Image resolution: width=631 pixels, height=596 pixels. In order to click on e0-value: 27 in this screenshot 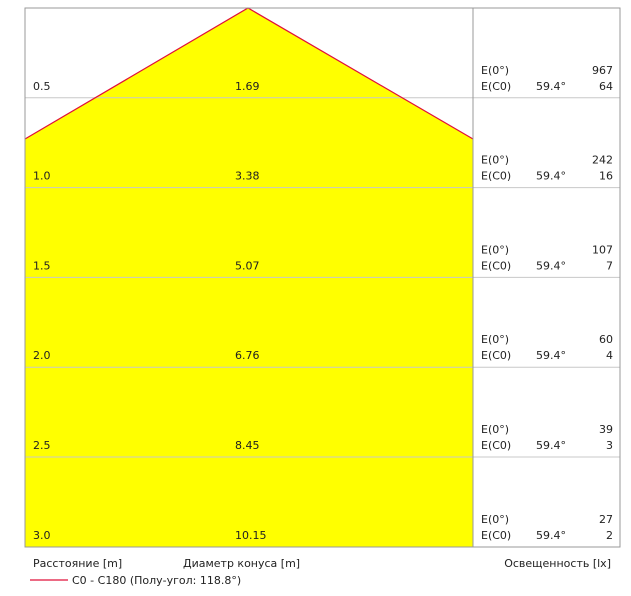, I will do `click(606, 519)`.